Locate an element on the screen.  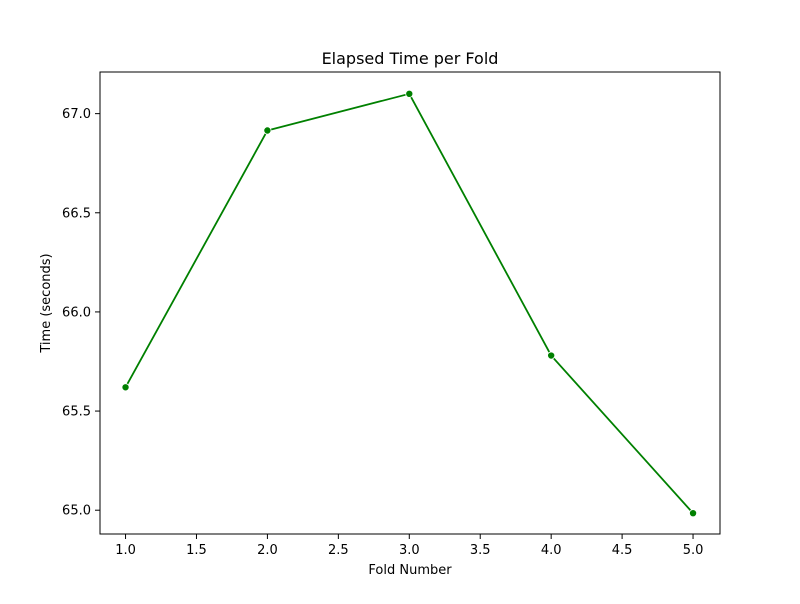
x-tick-label: 4.0 is located at coordinates (551, 550).